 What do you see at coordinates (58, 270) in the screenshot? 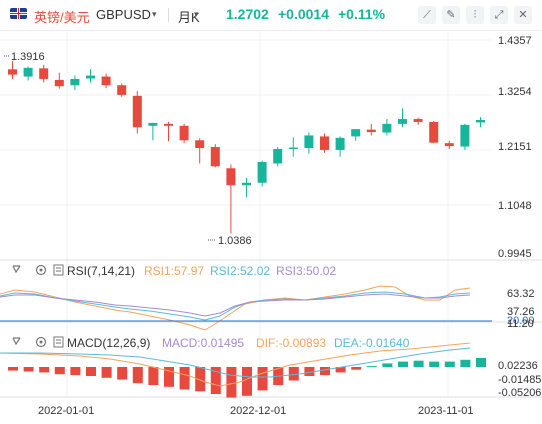
I see `rsi-menu-icon` at bounding box center [58, 270].